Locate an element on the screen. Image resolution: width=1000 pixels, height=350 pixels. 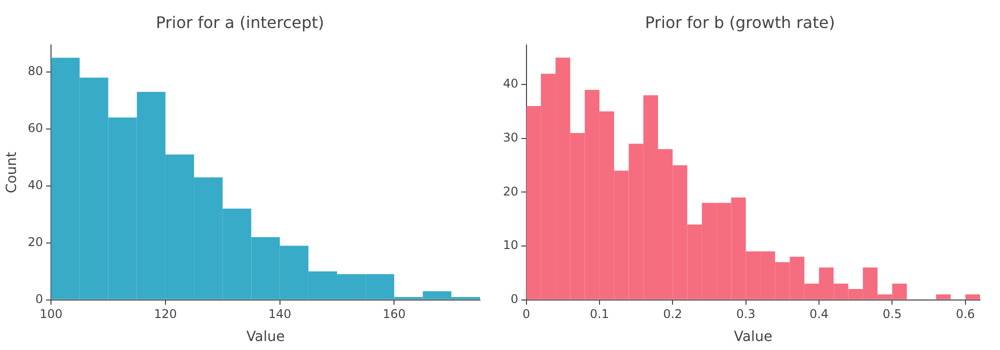
x-tick-label: 0.6 is located at coordinates (965, 314).